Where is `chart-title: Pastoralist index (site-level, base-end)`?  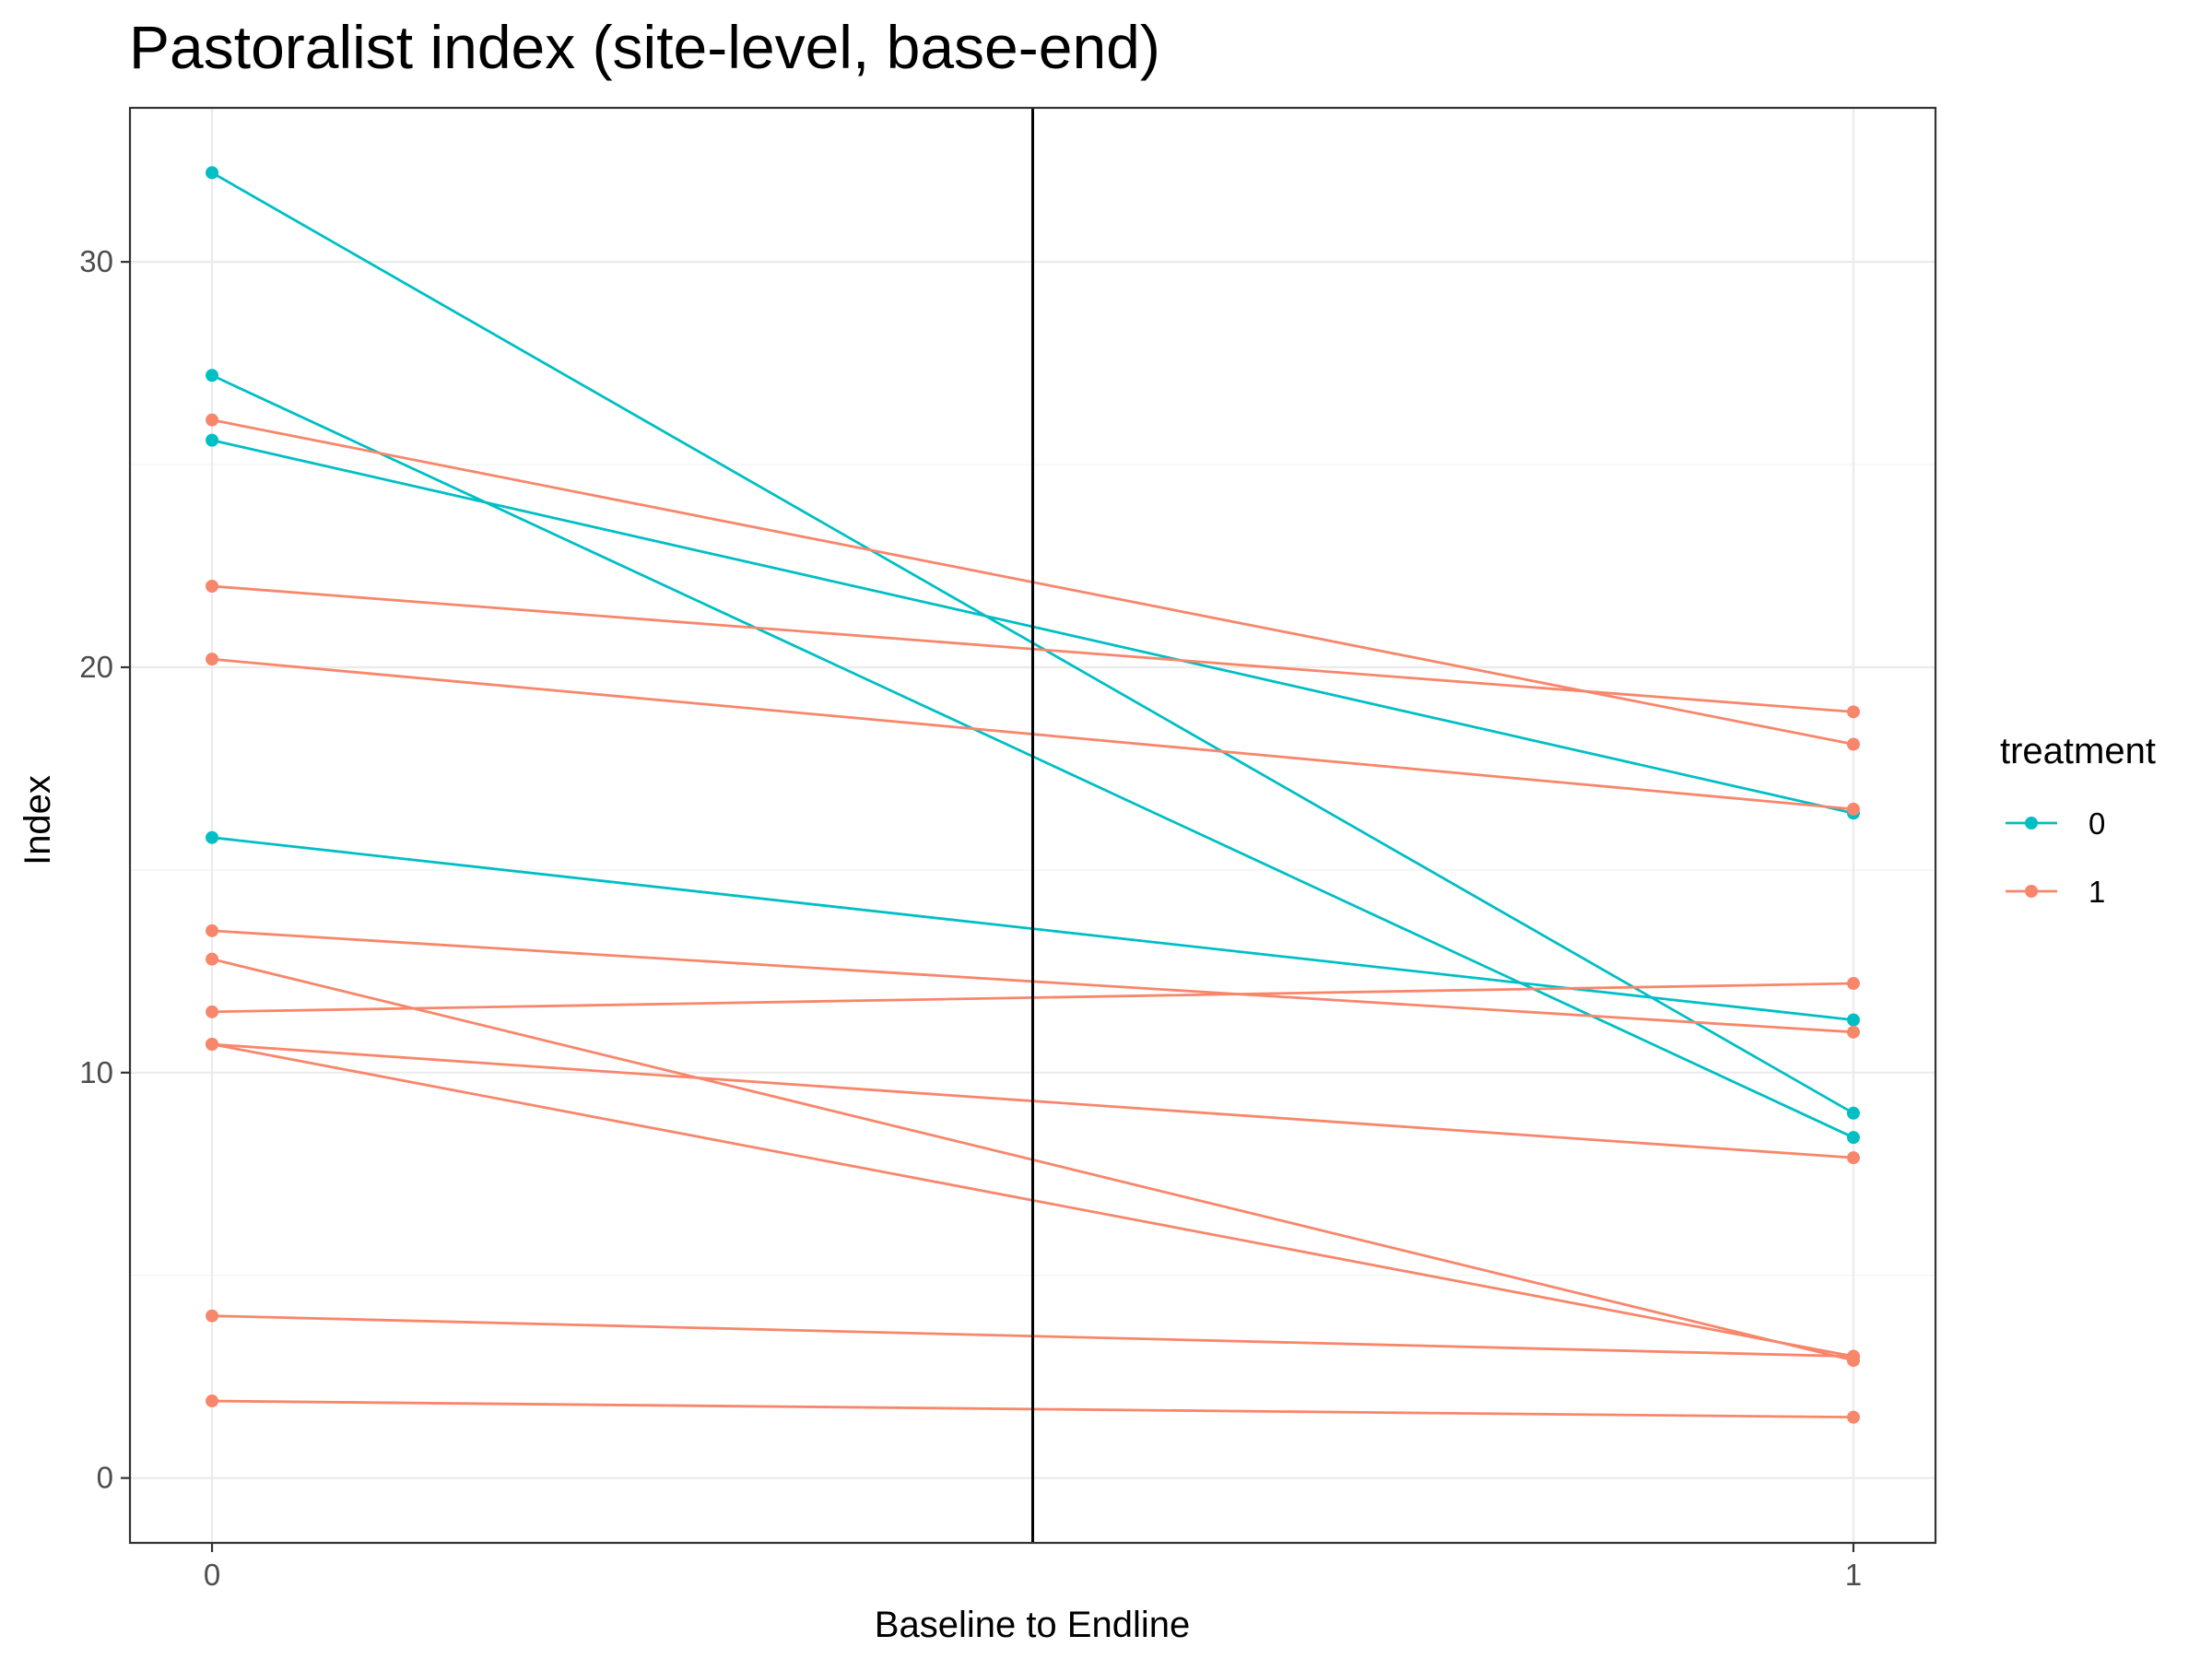 chart-title: Pastoralist index (site-level, base-end) is located at coordinates (644, 47).